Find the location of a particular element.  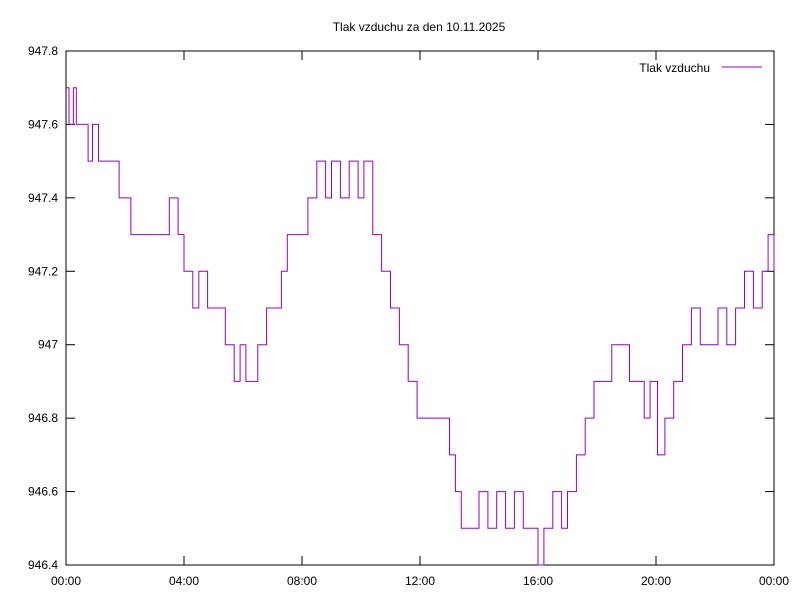

x-tick-label: 20:00 is located at coordinates (656, 581).